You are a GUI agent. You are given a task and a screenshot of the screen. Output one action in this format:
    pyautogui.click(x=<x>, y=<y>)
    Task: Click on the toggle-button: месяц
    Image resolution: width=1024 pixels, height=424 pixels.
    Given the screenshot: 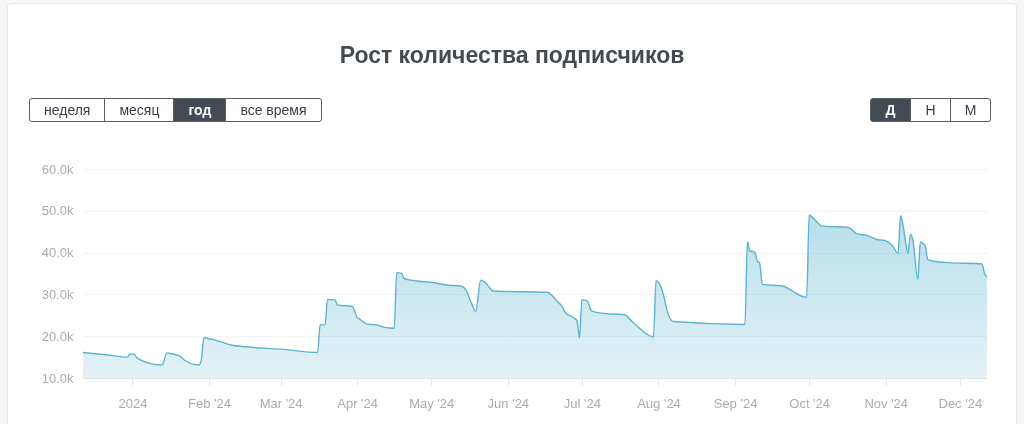 What is the action you would take?
    pyautogui.click(x=139, y=110)
    